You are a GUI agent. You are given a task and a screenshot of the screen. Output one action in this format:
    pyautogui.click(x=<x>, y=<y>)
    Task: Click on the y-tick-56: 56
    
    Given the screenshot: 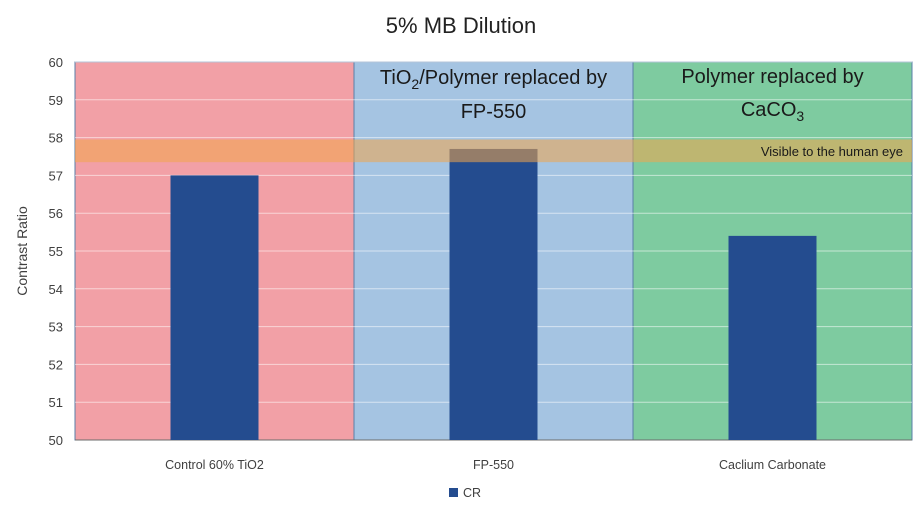 What is the action you would take?
    pyautogui.click(x=56, y=213)
    